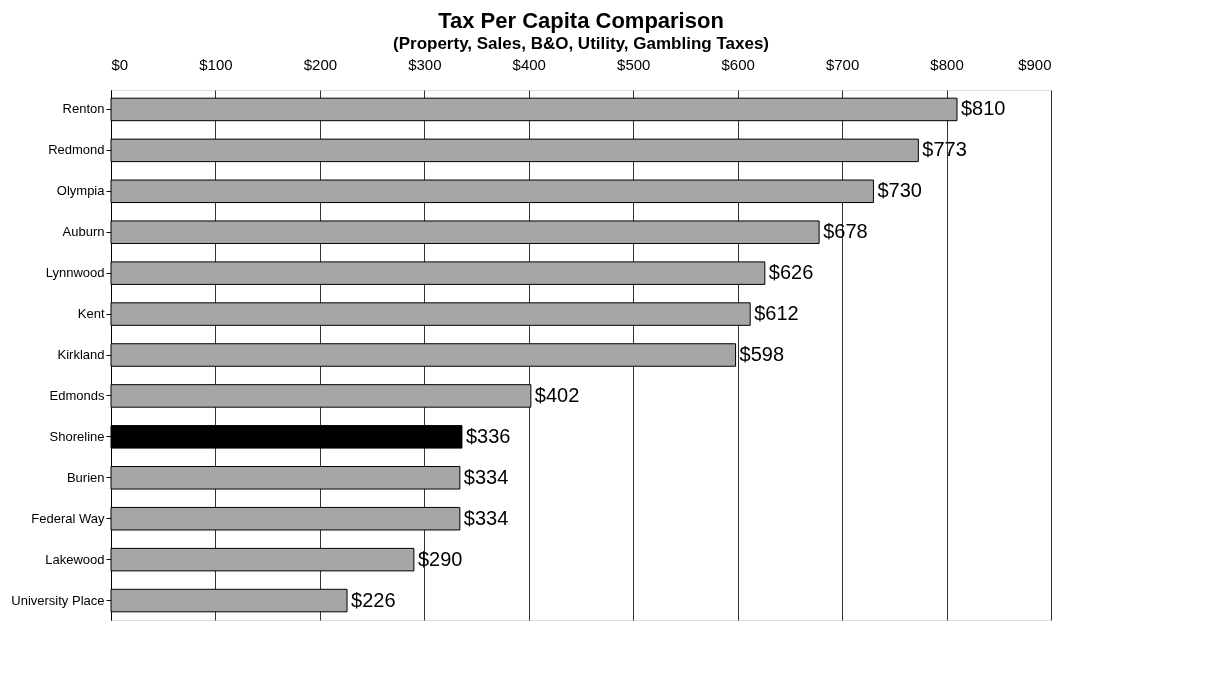 This screenshot has height=690, width=1212. I want to click on data-label: $810, so click(983, 108).